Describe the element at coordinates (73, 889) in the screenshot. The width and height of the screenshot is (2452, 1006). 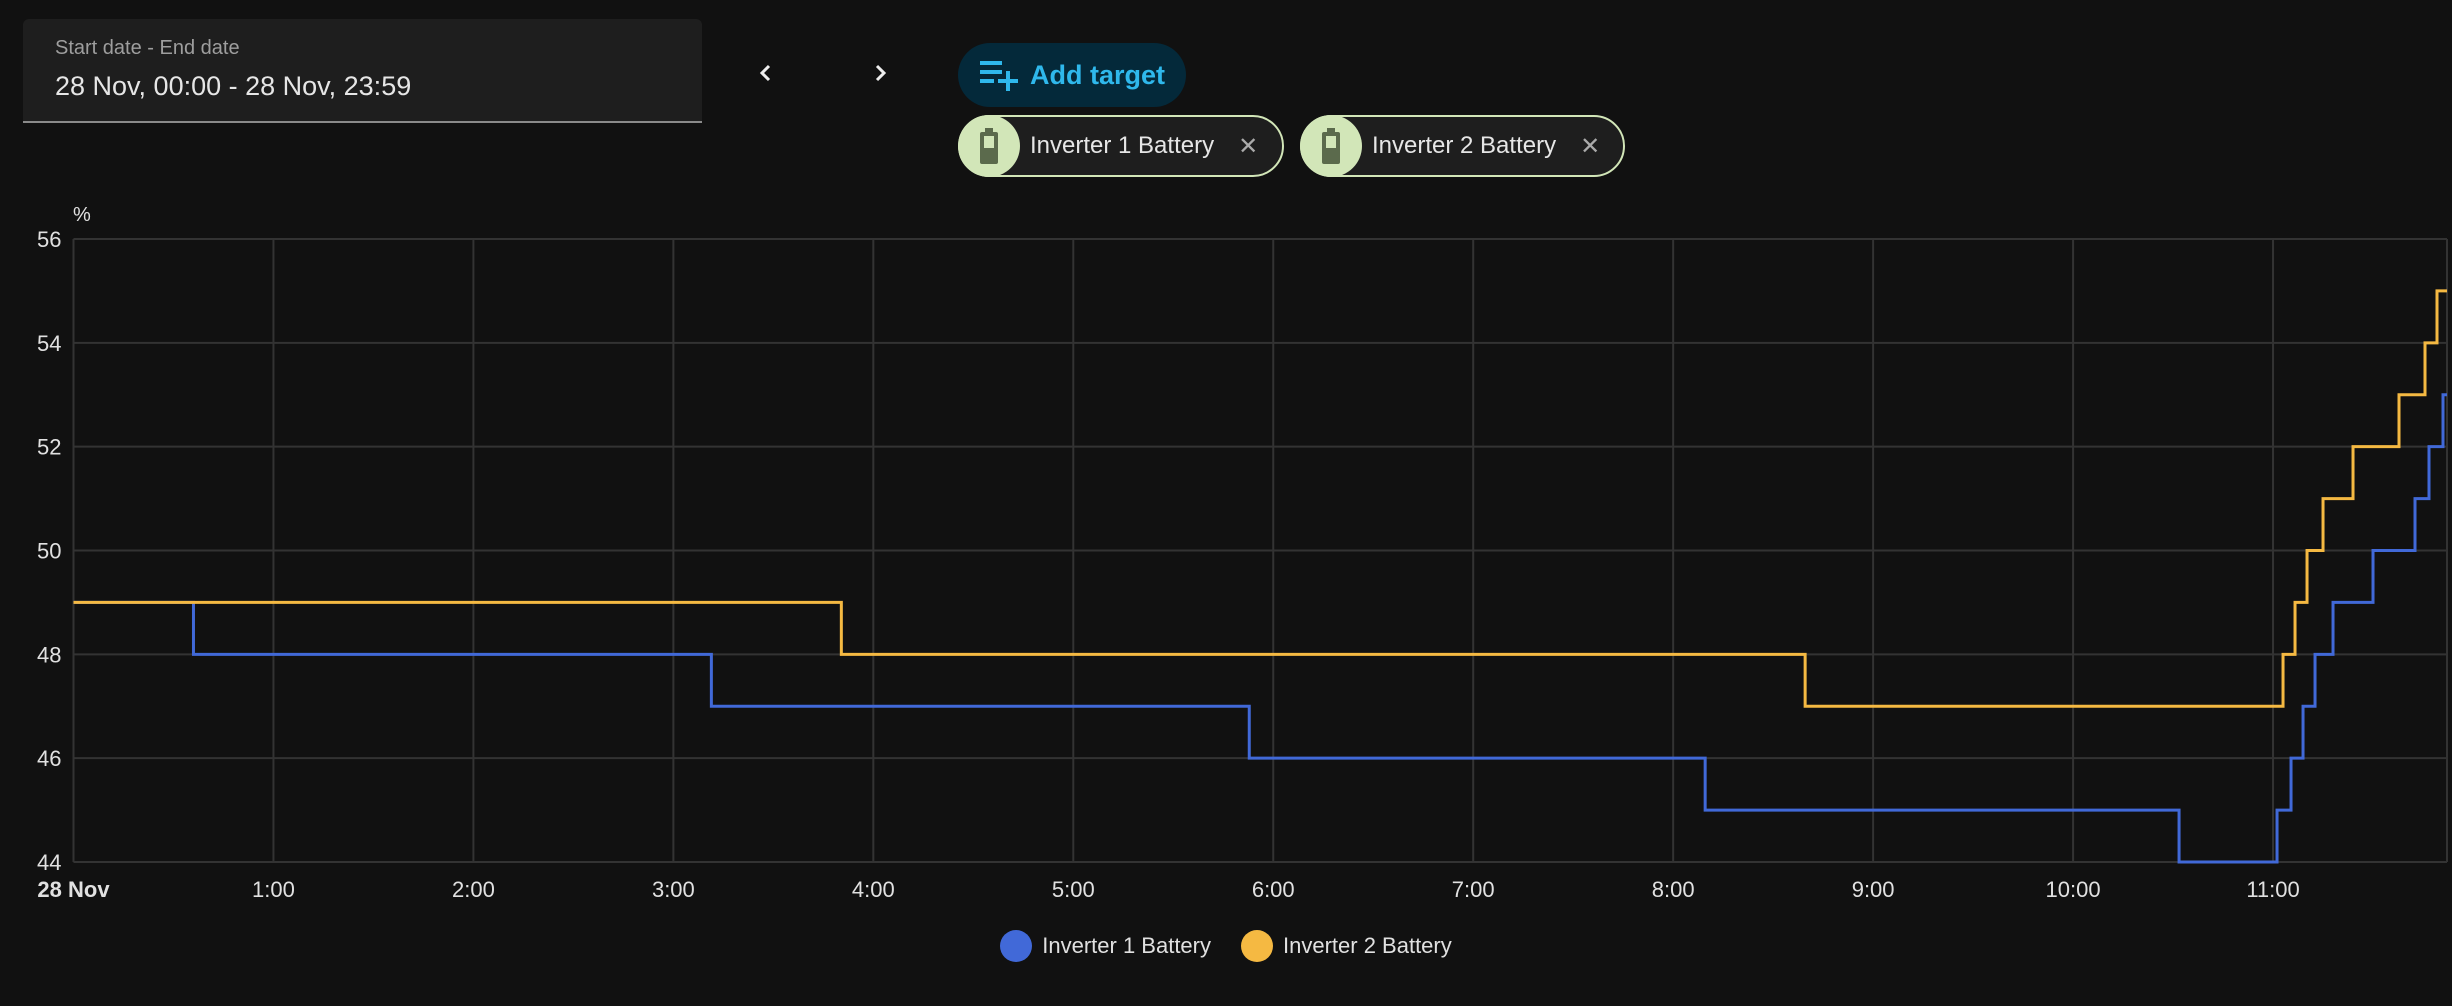
I see `x-tick-label: 28 Nov` at that location.